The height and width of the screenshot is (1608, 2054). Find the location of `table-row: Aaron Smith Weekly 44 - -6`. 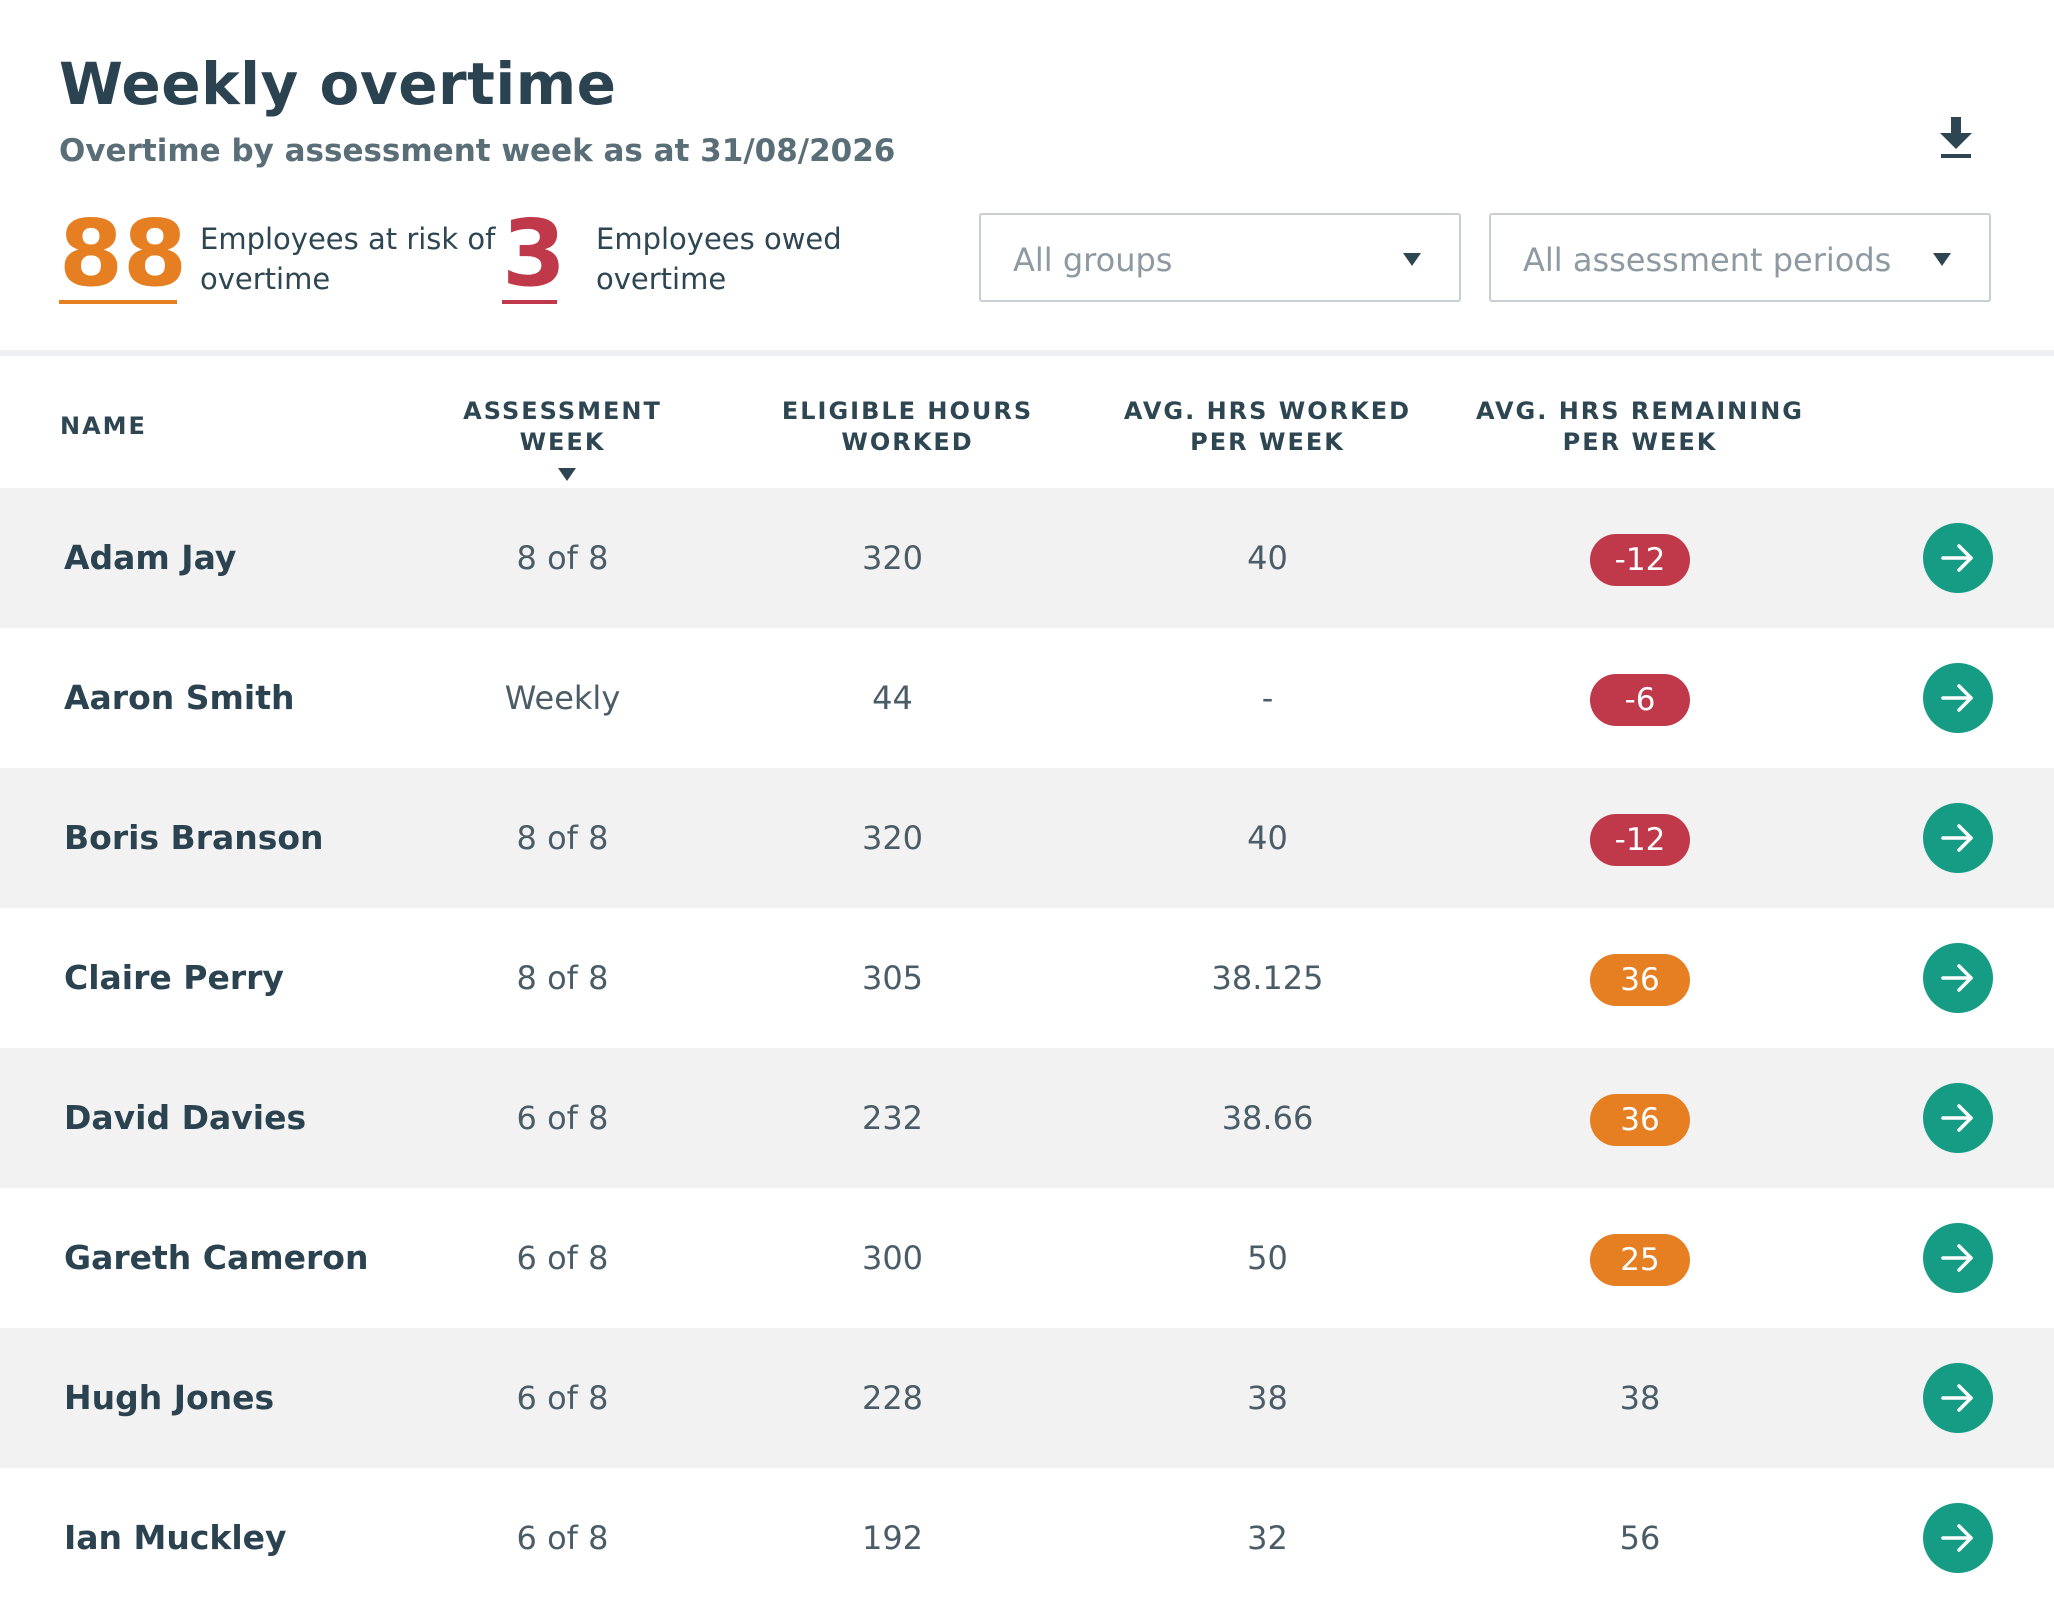

table-row: Aaron Smith Weekly 44 - -6 is located at coordinates (1027, 698).